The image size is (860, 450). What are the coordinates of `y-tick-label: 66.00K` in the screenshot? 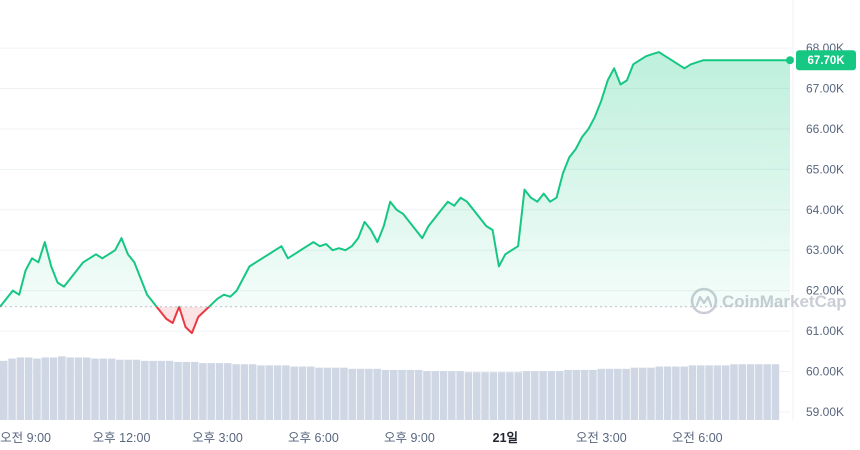 It's located at (825, 129).